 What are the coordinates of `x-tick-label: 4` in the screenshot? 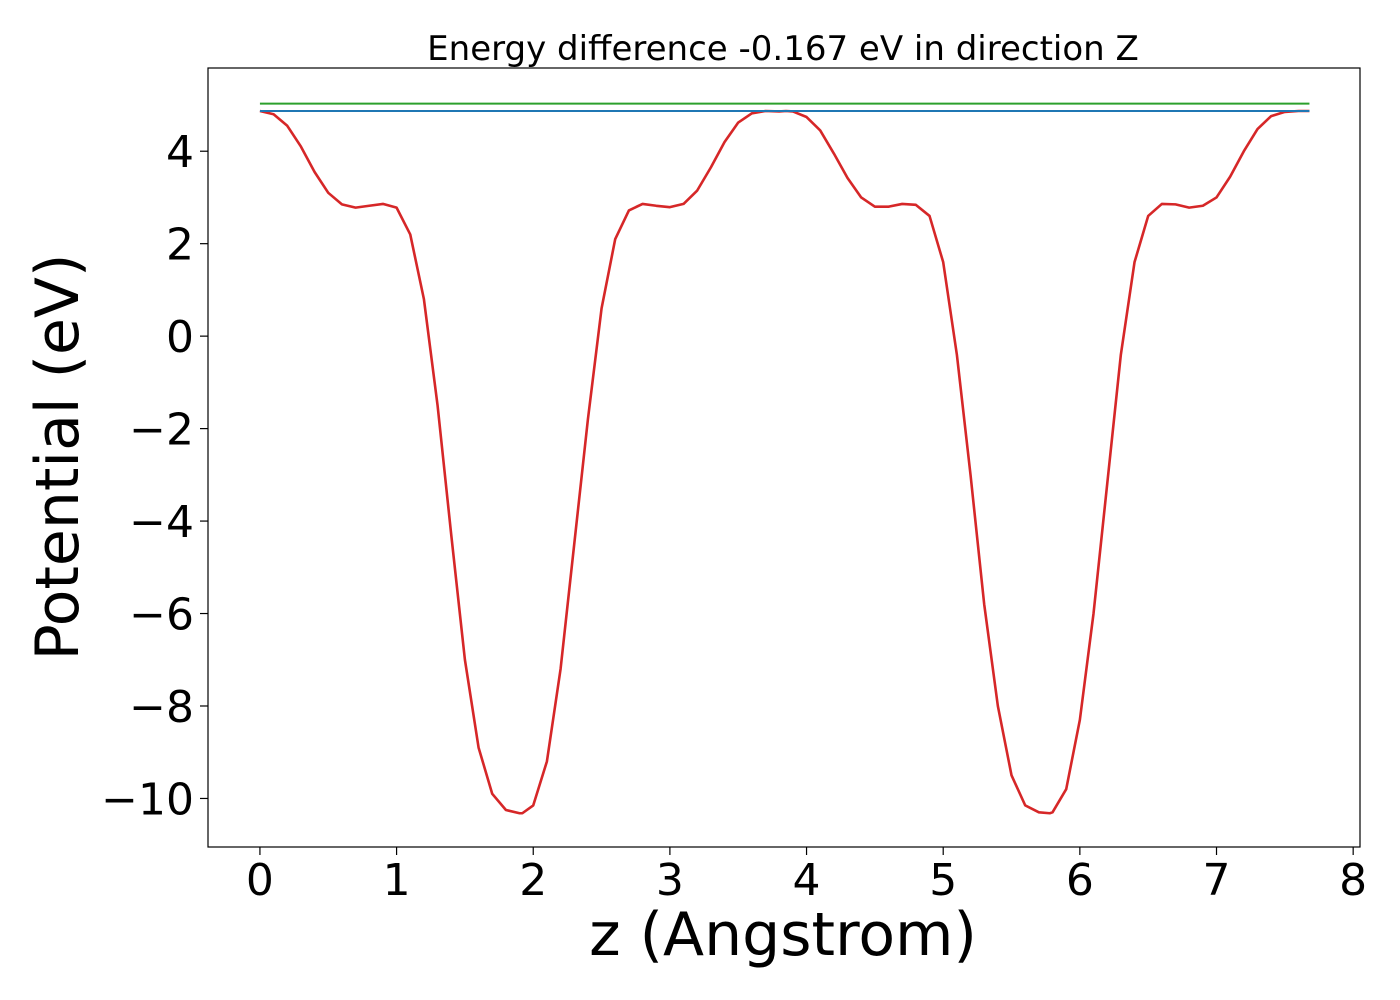 It's located at (807, 880).